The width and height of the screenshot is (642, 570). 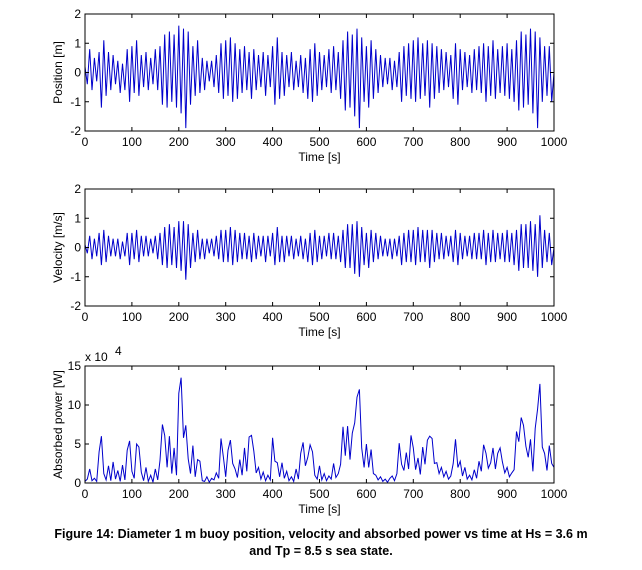 What do you see at coordinates (75, 405) in the screenshot?
I see `y-tick-label: 10` at bounding box center [75, 405].